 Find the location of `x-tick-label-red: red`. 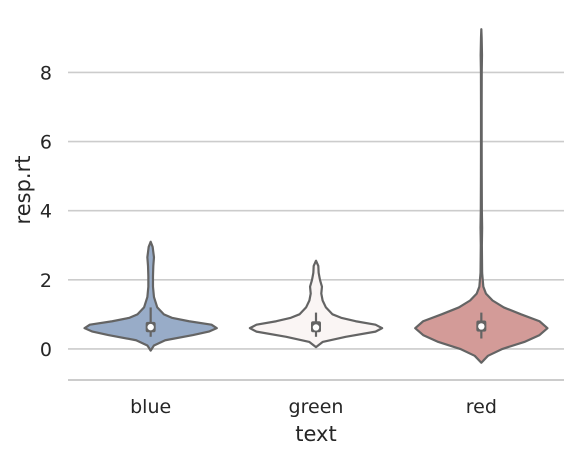

x-tick-label-red: red is located at coordinates (481, 407).